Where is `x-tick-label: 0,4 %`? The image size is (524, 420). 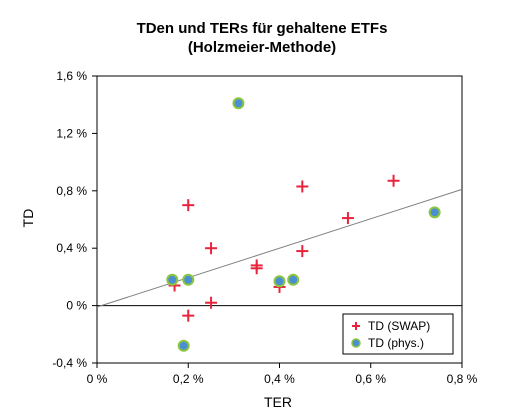 x-tick-label: 0,4 % is located at coordinates (279, 379).